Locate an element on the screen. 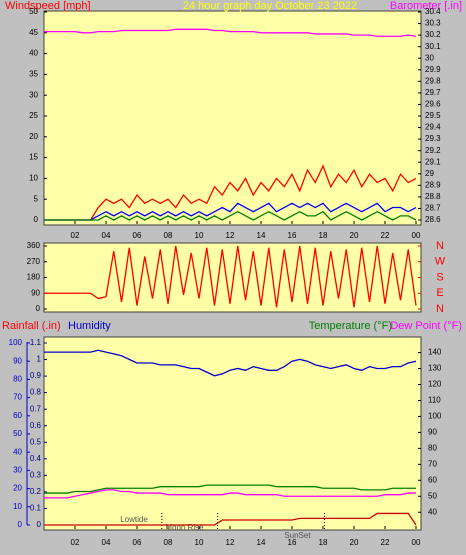 This screenshot has height=555, width=466. x-tick-label: 18 is located at coordinates (323, 542).